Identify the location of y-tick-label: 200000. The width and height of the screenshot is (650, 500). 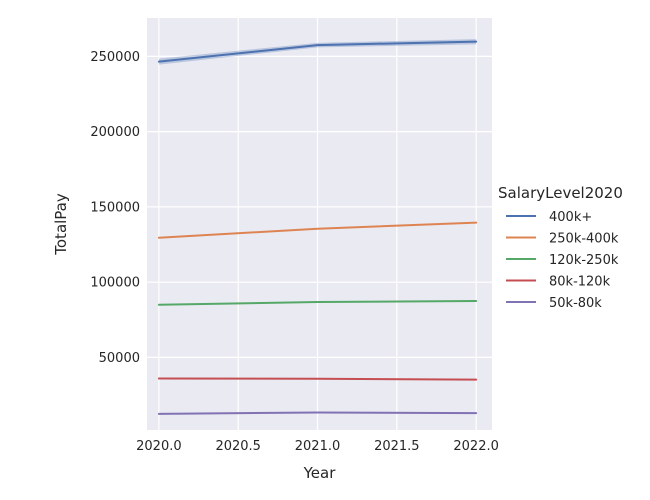
(115, 132).